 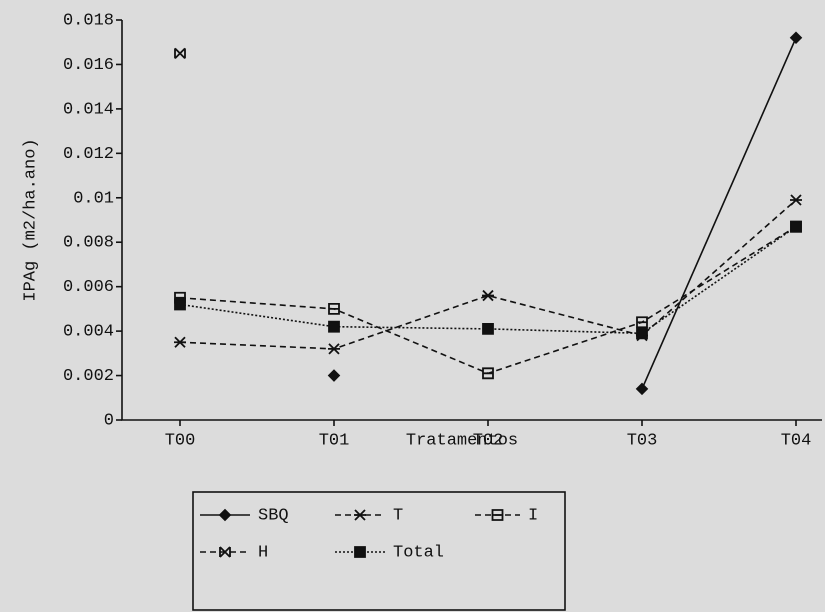 I want to click on x-tick-label: T02, so click(x=488, y=440).